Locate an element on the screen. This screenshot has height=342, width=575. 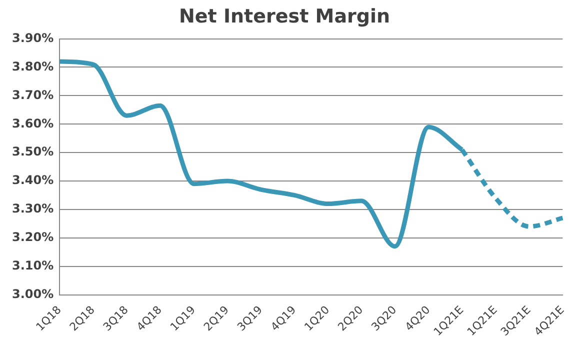
y-tick-label: 3.60% is located at coordinates (33, 123).